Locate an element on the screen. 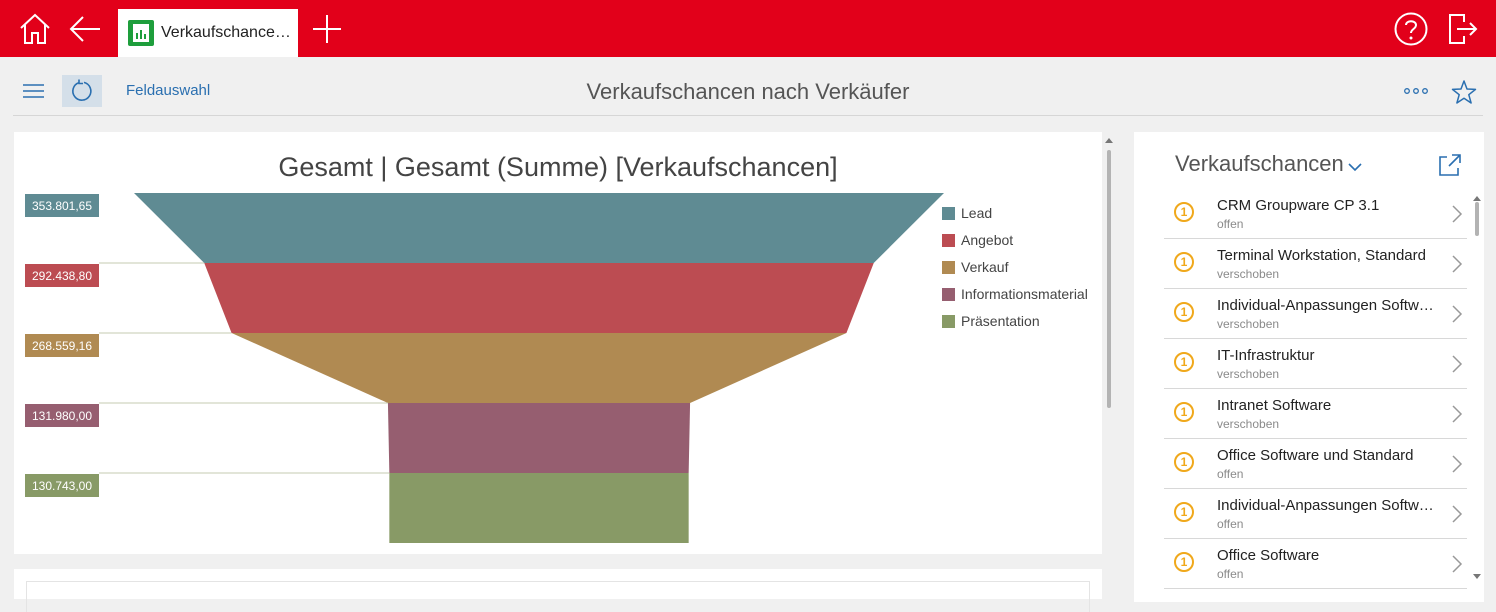 The width and height of the screenshot is (1496, 612). list-item-title: Office Software is located at coordinates (1268, 555).